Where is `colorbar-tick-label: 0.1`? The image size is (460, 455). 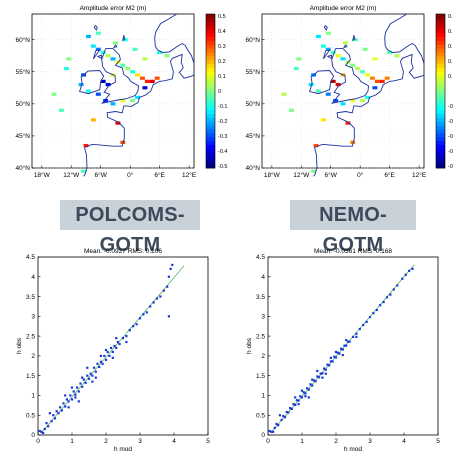
colorbar-tick-label: 0.1 is located at coordinates (222, 77).